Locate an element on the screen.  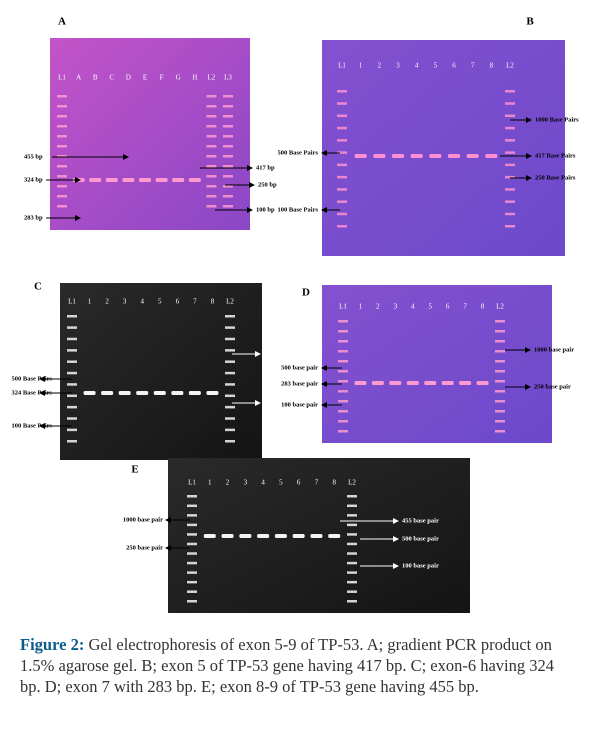
lane-label: F is located at coordinates (162, 78).